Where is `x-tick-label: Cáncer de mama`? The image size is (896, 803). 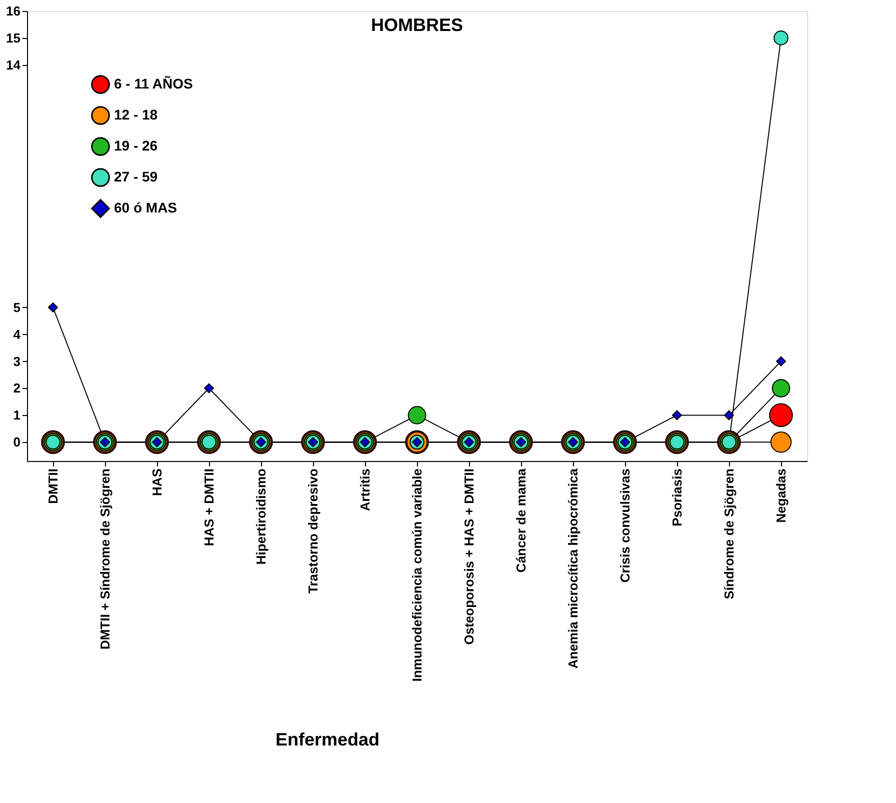
x-tick-label: Cáncer de mama is located at coordinates (521, 520).